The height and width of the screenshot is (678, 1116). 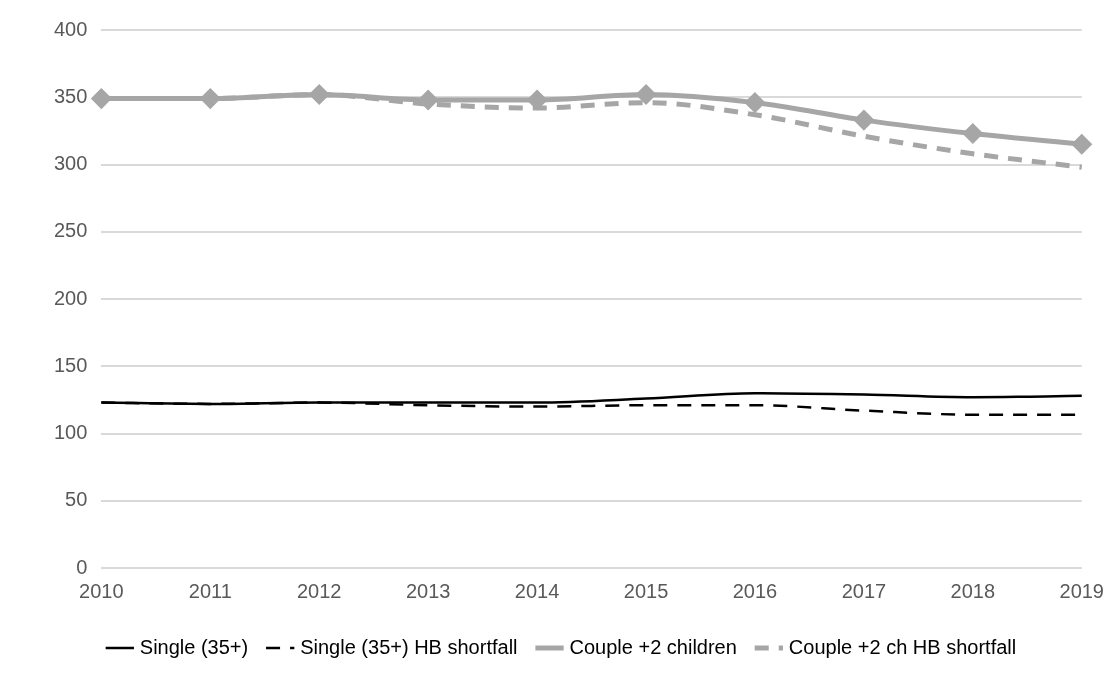 I want to click on y-tick-label: 50, so click(x=76, y=499).